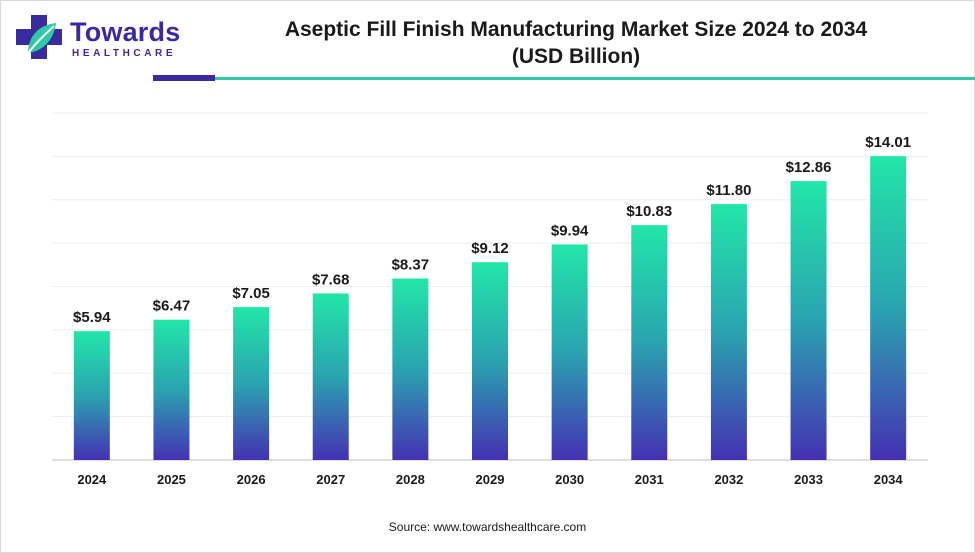  What do you see at coordinates (410, 479) in the screenshot?
I see `x-tick-label: 2028` at bounding box center [410, 479].